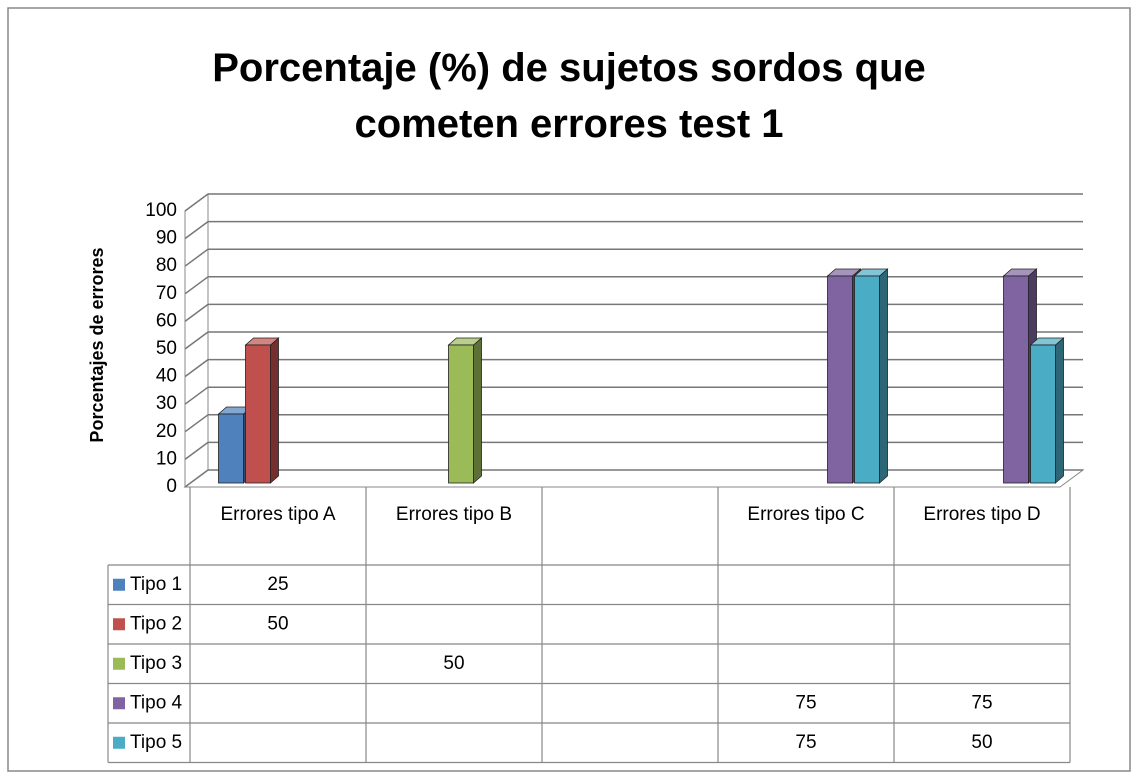 Image resolution: width=1138 pixels, height=779 pixels. I want to click on x-tick-label: Errores tipo B, so click(454, 514).